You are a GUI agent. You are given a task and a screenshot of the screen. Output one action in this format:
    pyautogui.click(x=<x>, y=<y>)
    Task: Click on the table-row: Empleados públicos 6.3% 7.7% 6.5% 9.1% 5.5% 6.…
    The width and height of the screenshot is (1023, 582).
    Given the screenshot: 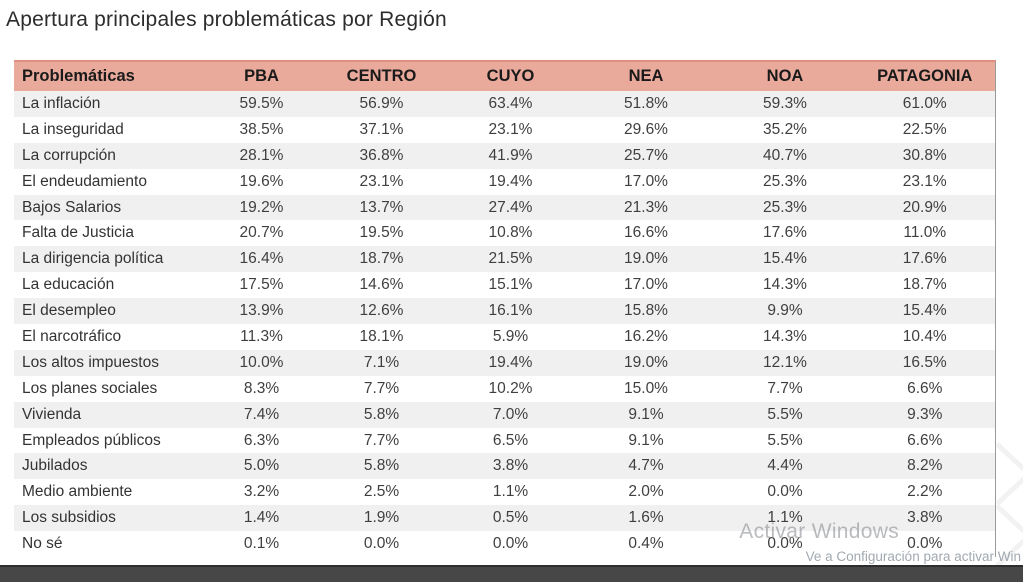 What is the action you would take?
    pyautogui.click(x=504, y=440)
    